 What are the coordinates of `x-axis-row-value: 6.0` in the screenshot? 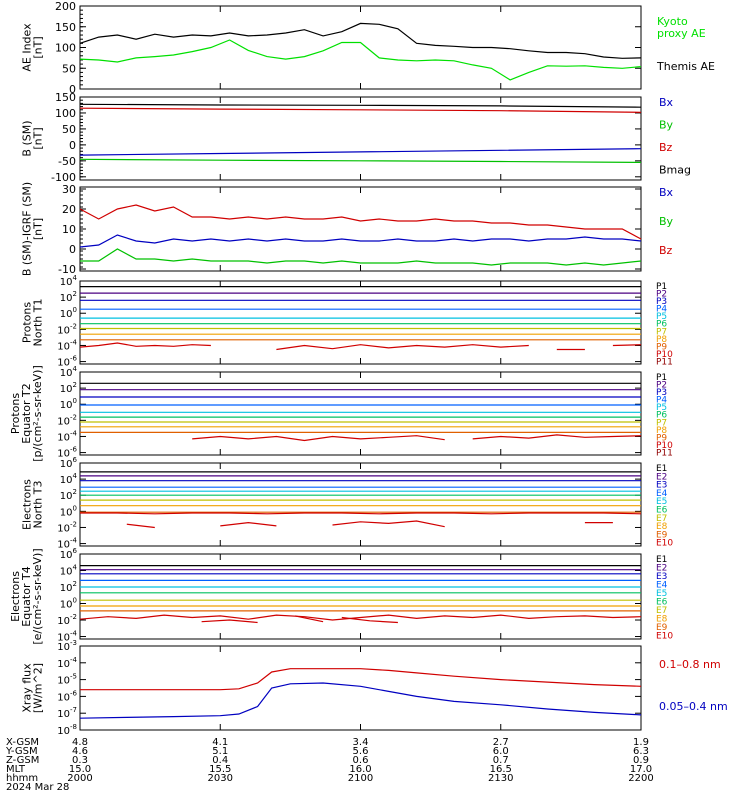 It's located at (501, 751).